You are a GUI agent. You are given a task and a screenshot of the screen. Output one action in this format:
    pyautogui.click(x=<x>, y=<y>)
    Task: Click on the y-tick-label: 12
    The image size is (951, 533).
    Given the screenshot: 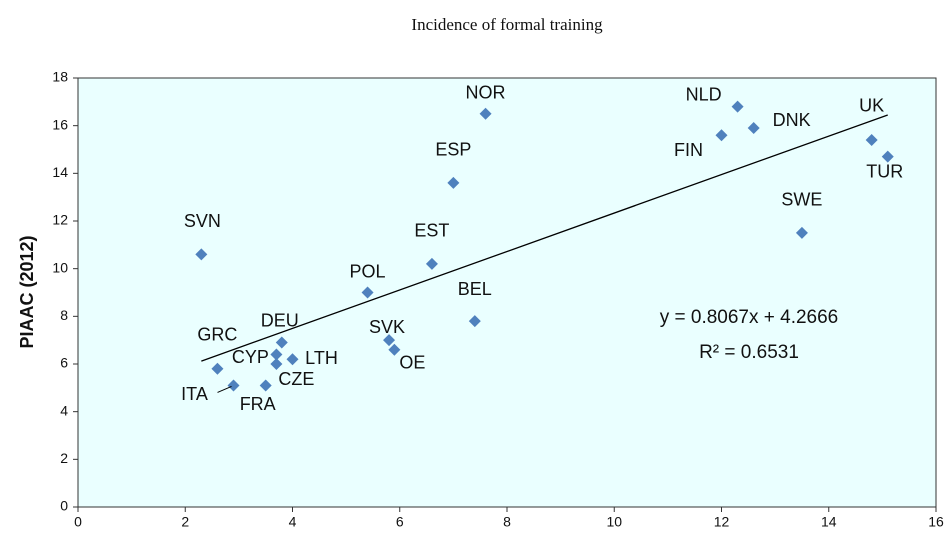 What is the action you would take?
    pyautogui.click(x=60, y=220)
    